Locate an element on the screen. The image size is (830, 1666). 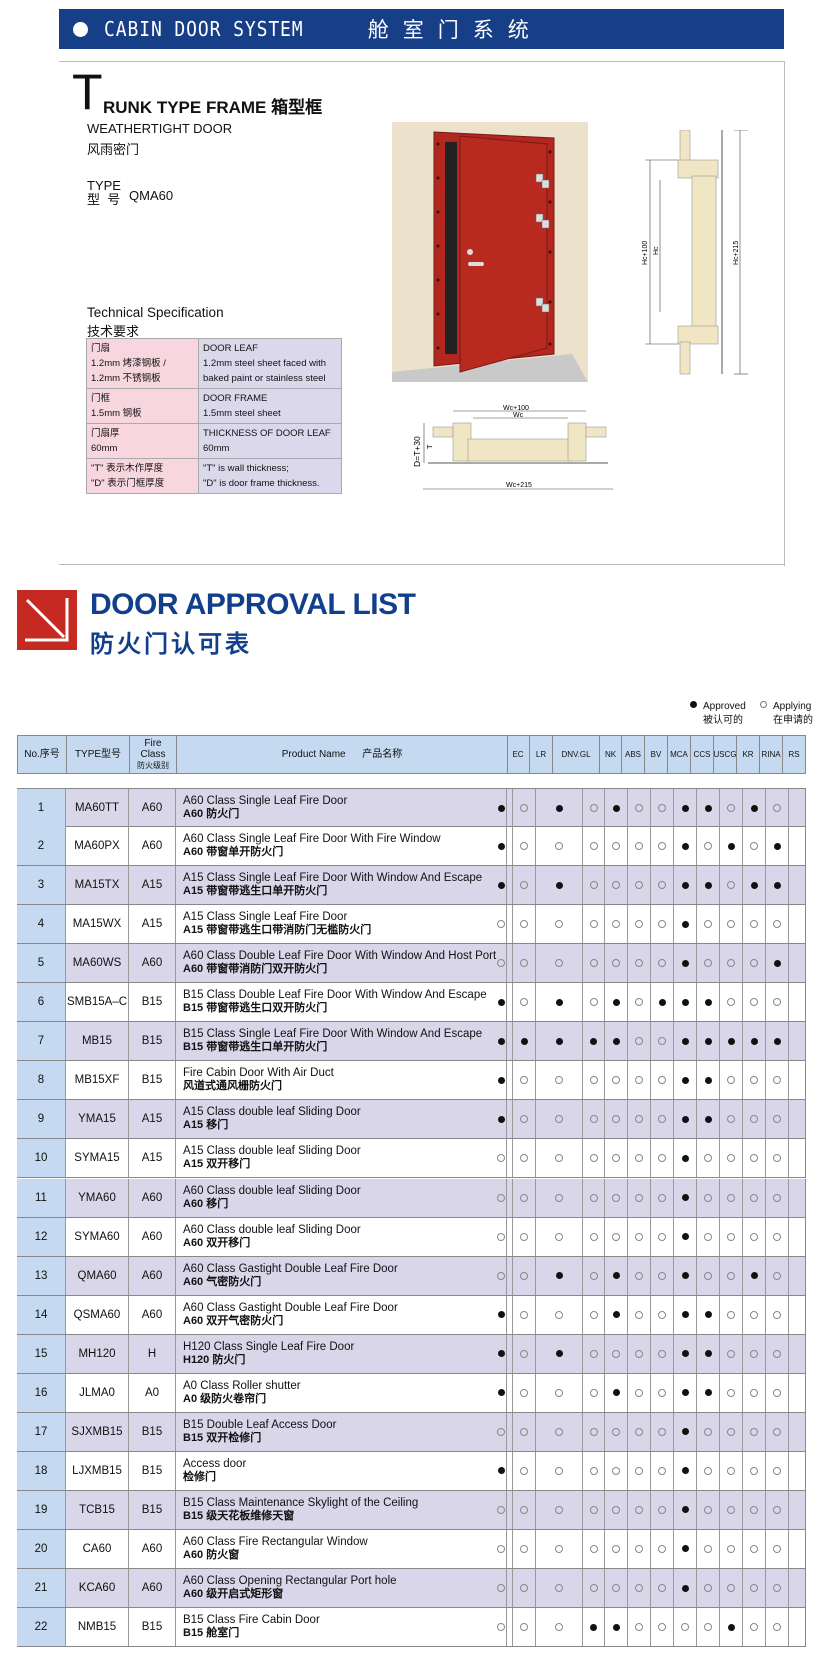
row-number: 12 is located at coordinates (41, 1236).